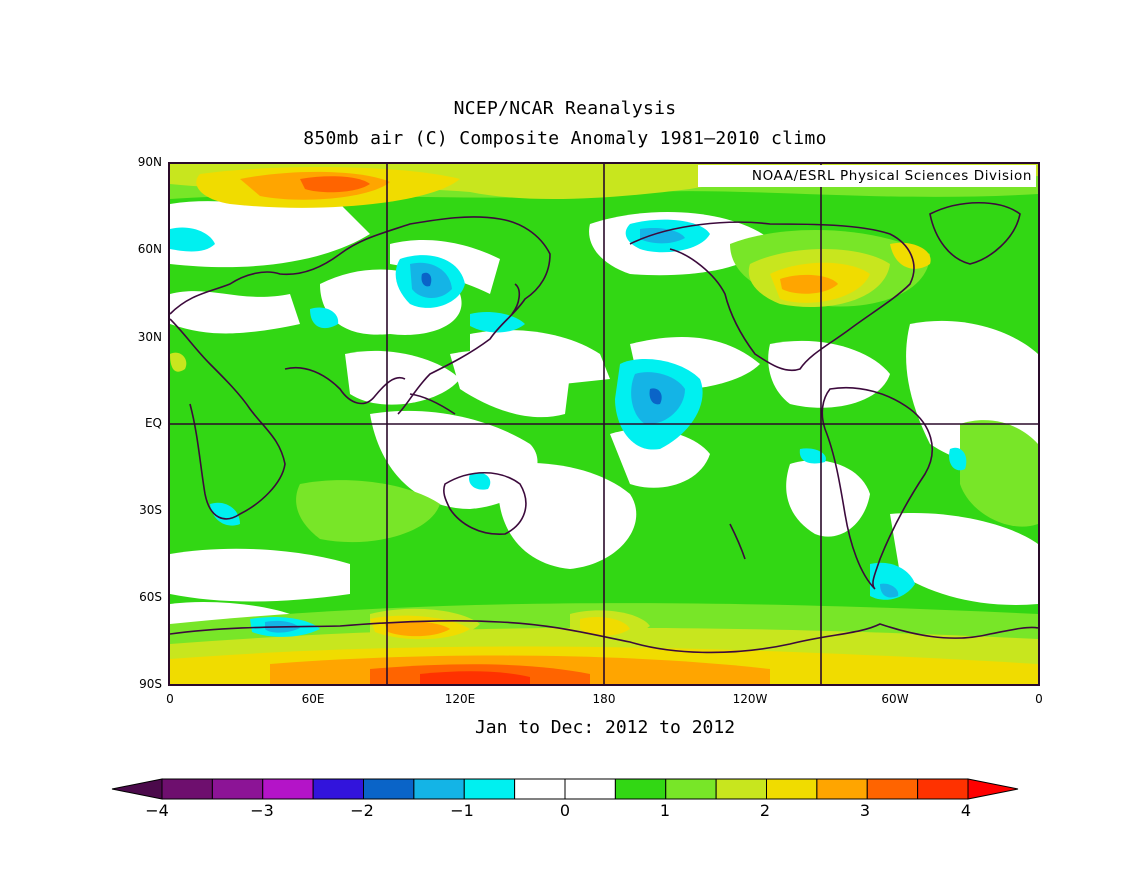 The image size is (1130, 874). What do you see at coordinates (313, 699) in the screenshot?
I see `lon-label-60e: 60E` at bounding box center [313, 699].